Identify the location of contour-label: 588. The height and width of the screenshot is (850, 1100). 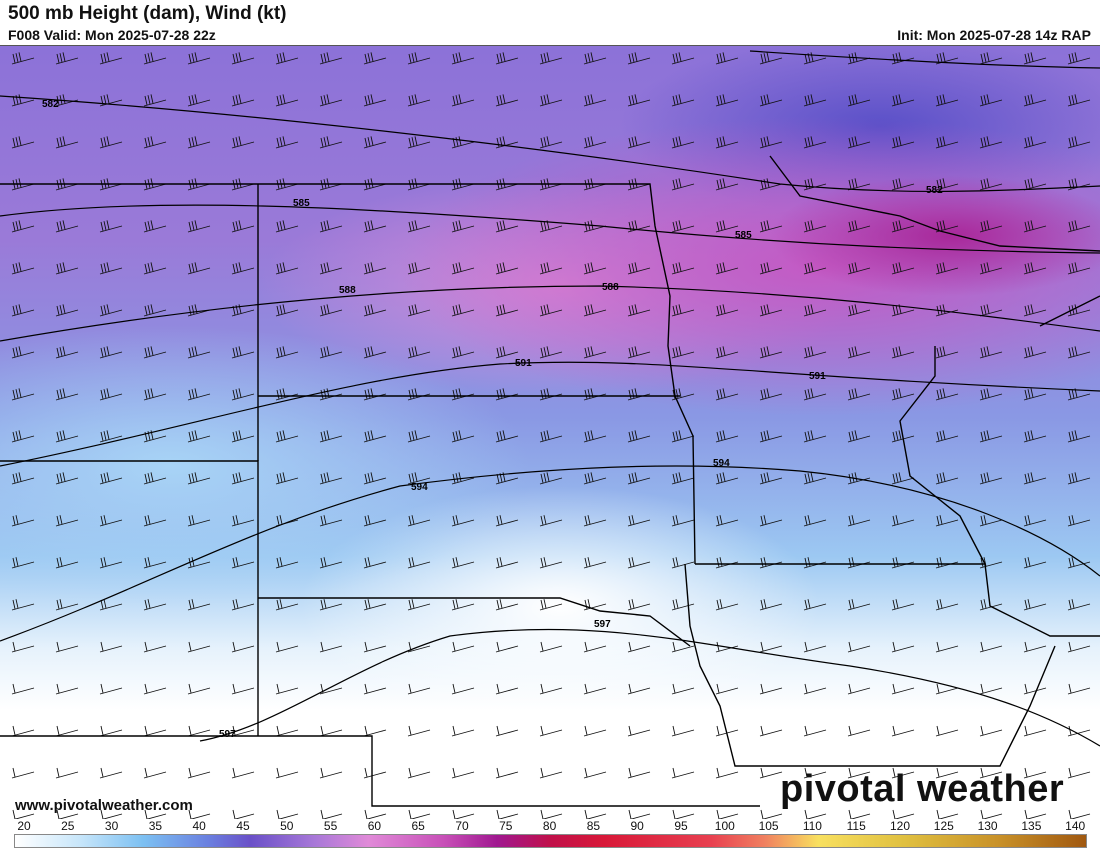
(610, 287).